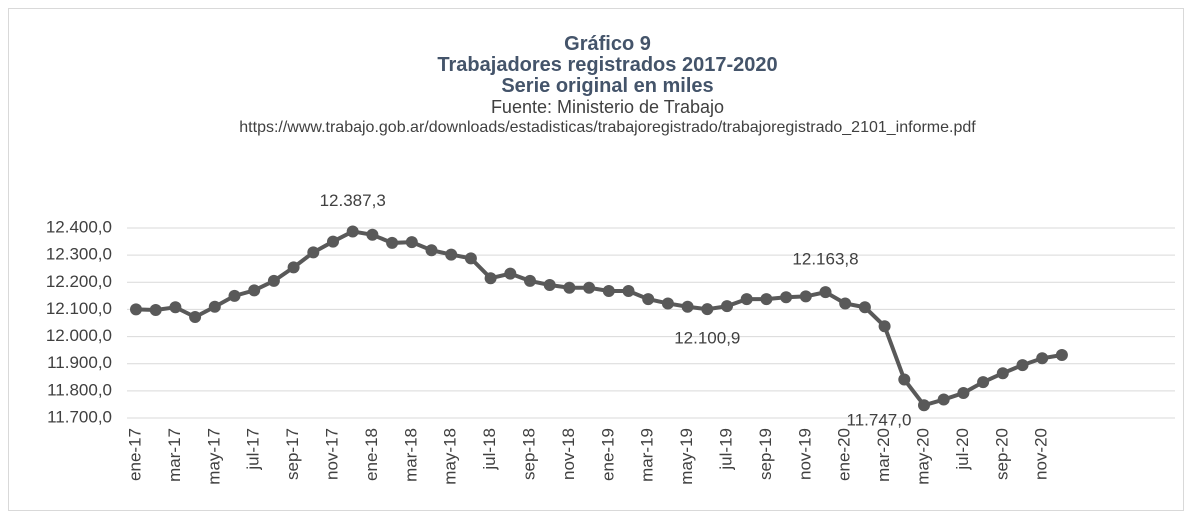  I want to click on x-tick-label: nov-18, so click(568, 454).